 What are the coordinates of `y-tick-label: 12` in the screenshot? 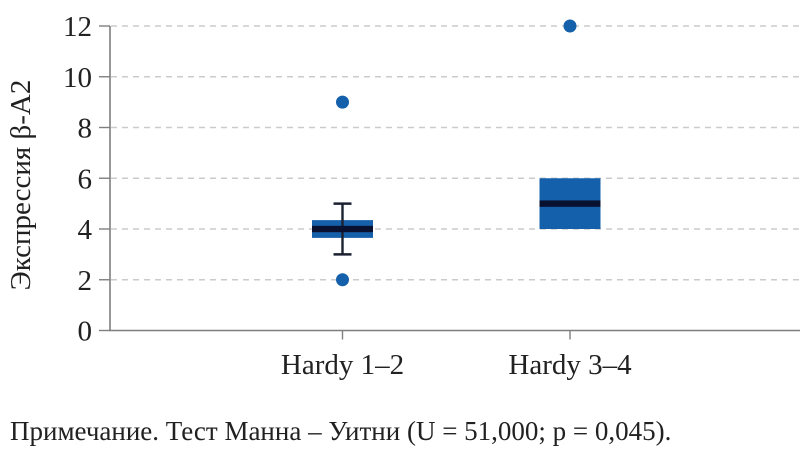 It's located at (77, 27).